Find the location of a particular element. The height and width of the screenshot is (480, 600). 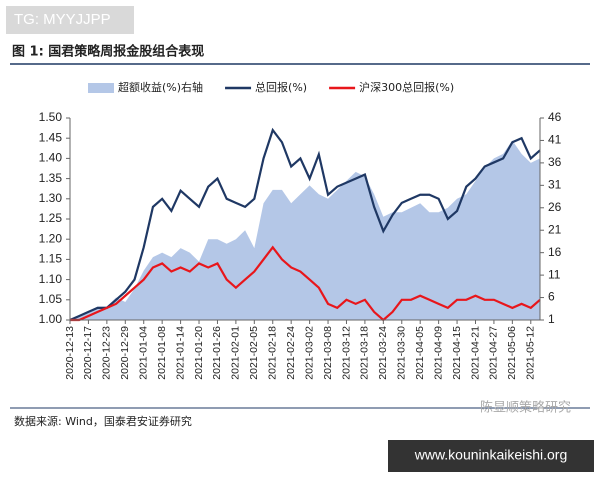

site-box is located at coordinates (491, 456).